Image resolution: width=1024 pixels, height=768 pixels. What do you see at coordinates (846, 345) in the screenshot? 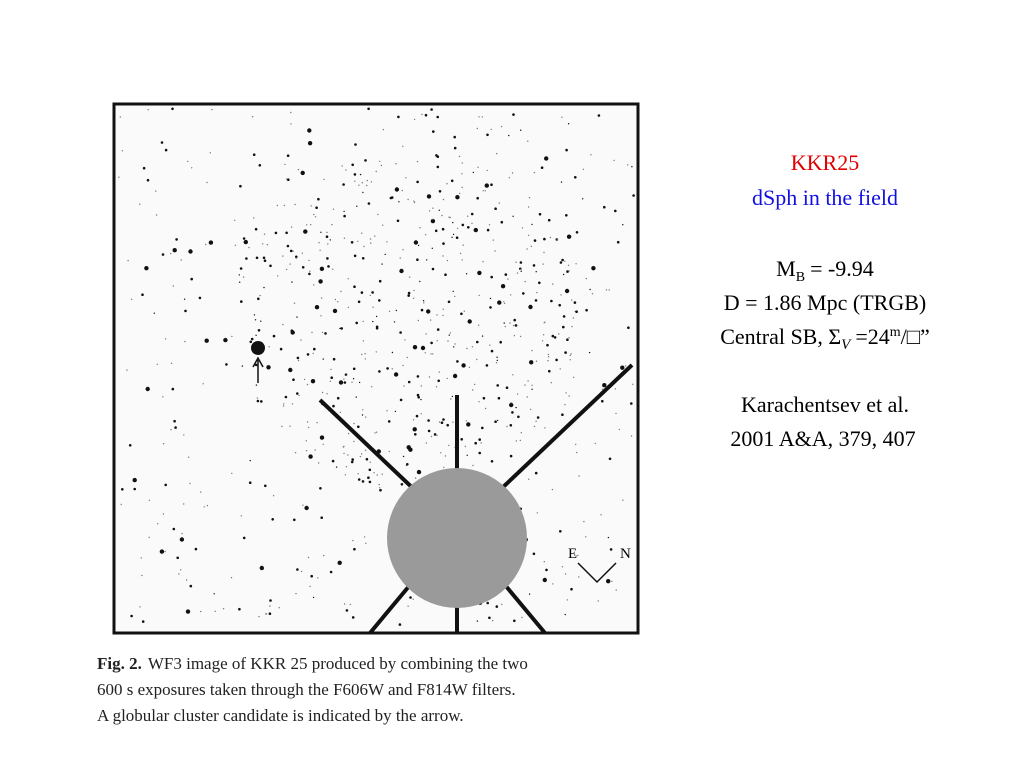
I see `subscript: V` at bounding box center [846, 345].